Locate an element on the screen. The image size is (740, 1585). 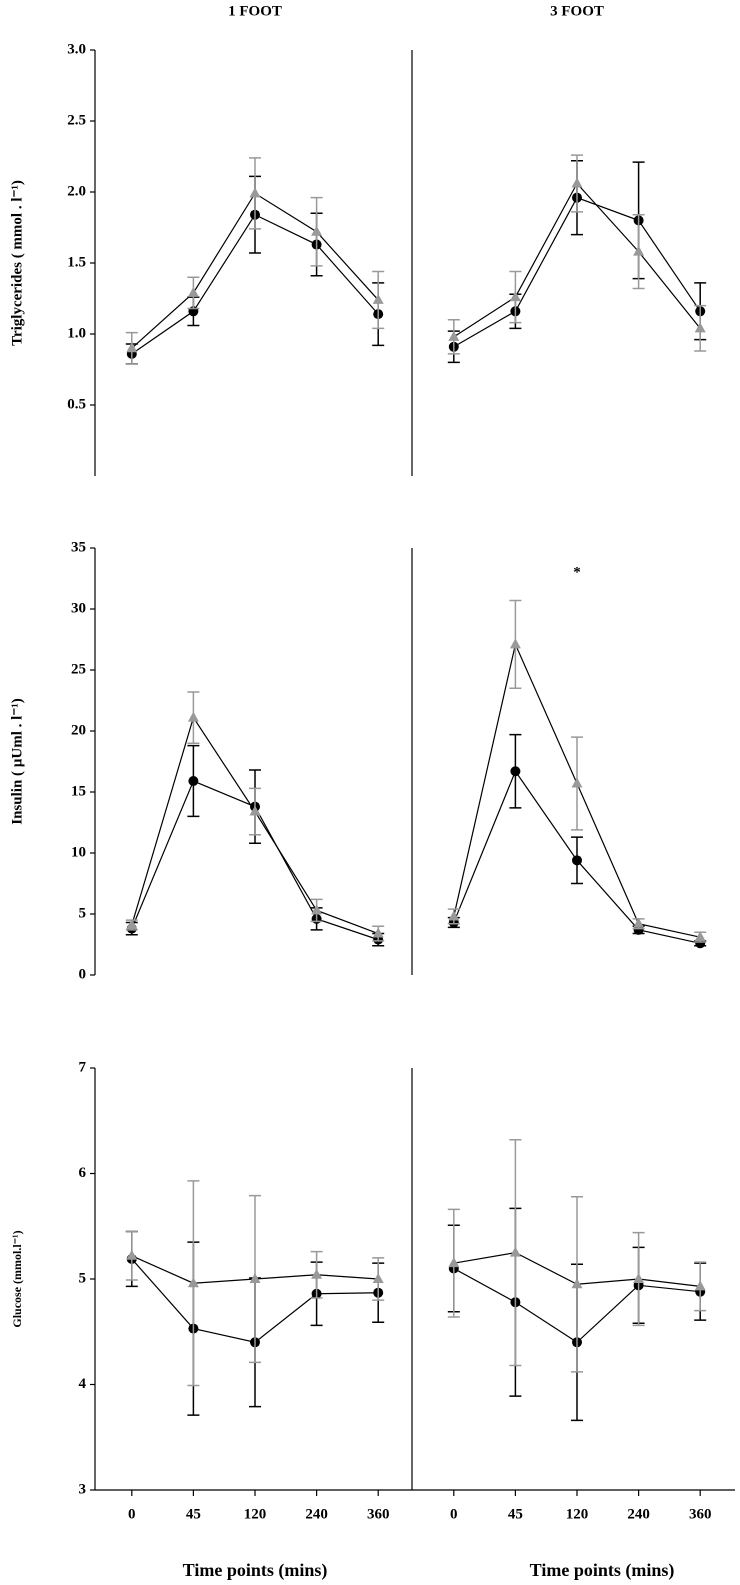
y-tick-label: 4 is located at coordinates (83, 1384).